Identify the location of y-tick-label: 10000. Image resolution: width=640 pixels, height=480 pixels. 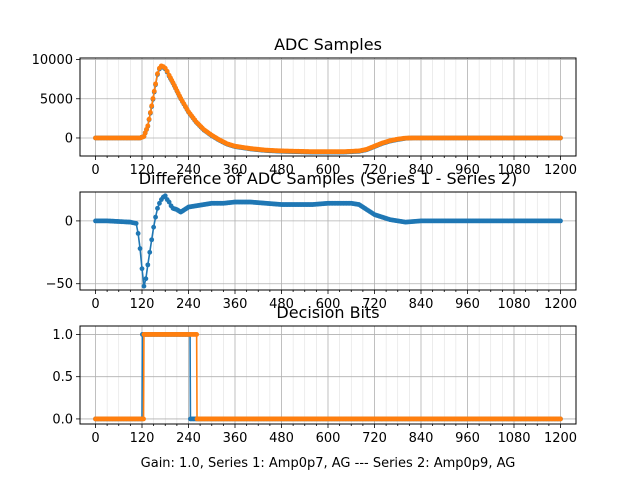
(52, 60).